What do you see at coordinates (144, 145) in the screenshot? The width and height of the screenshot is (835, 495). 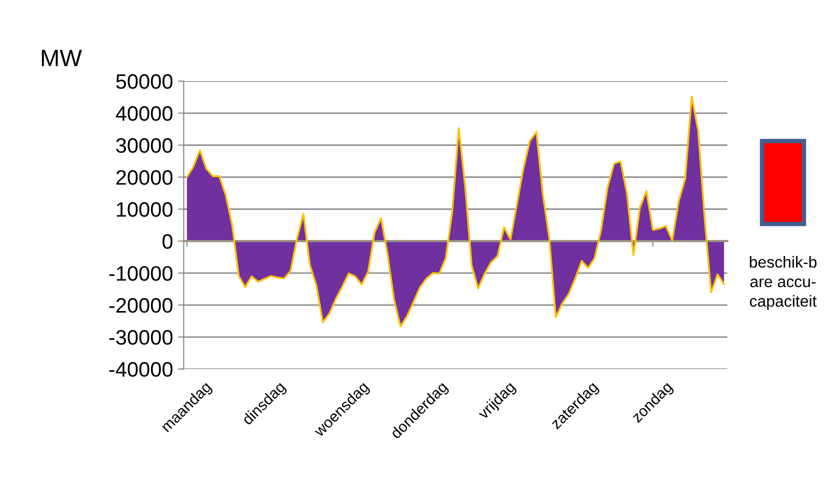 I see `y-tick-label: 30000` at bounding box center [144, 145].